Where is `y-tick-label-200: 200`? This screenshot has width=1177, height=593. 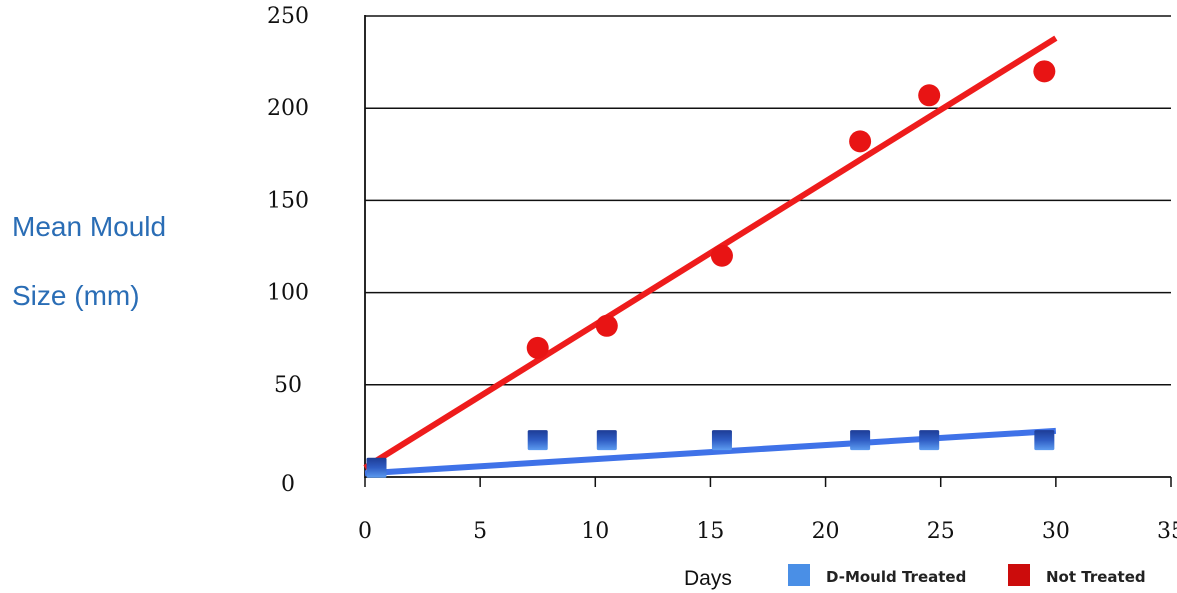
y-tick-label-200: 200 is located at coordinates (288, 108).